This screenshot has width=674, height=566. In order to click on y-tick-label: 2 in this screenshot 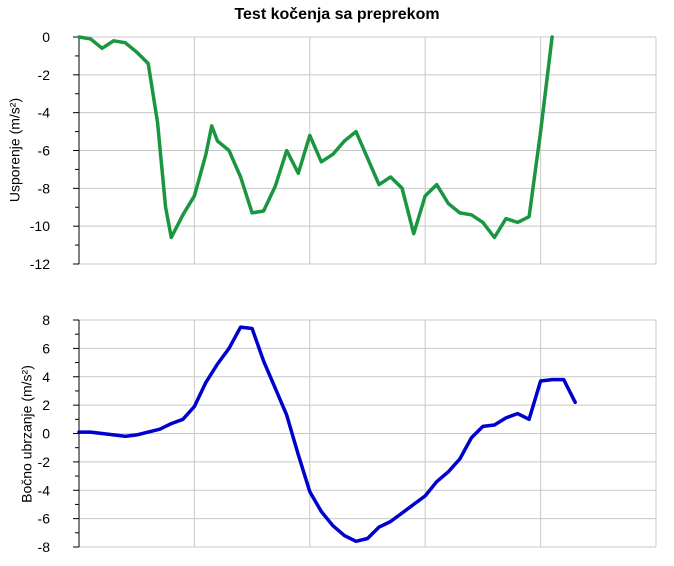, I will do `click(46, 405)`.